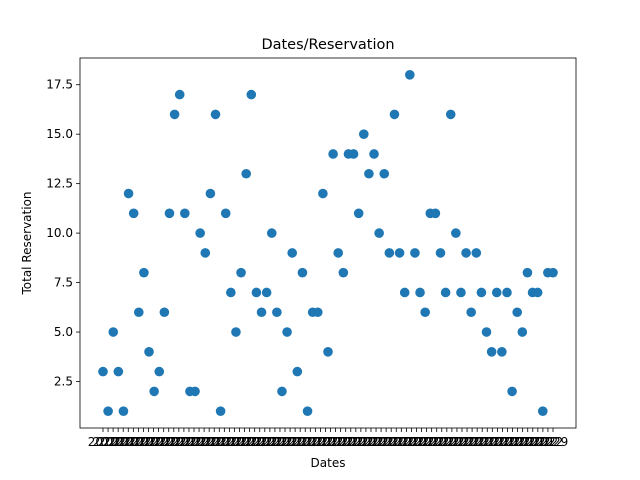 This screenshot has height=480, width=640. I want to click on y-tick-label: 17.5, so click(59, 85).